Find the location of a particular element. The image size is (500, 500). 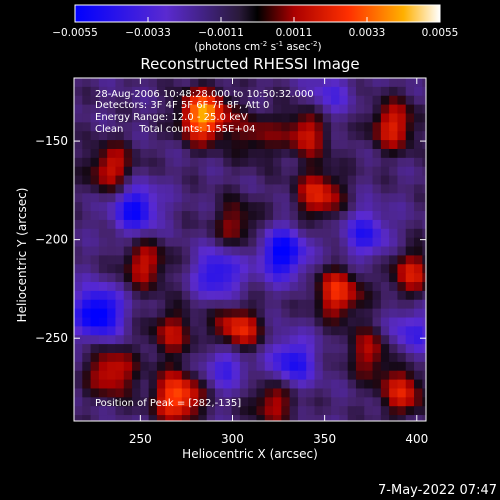

timestamp: 7-May-2022 07:47 is located at coordinates (437, 490).